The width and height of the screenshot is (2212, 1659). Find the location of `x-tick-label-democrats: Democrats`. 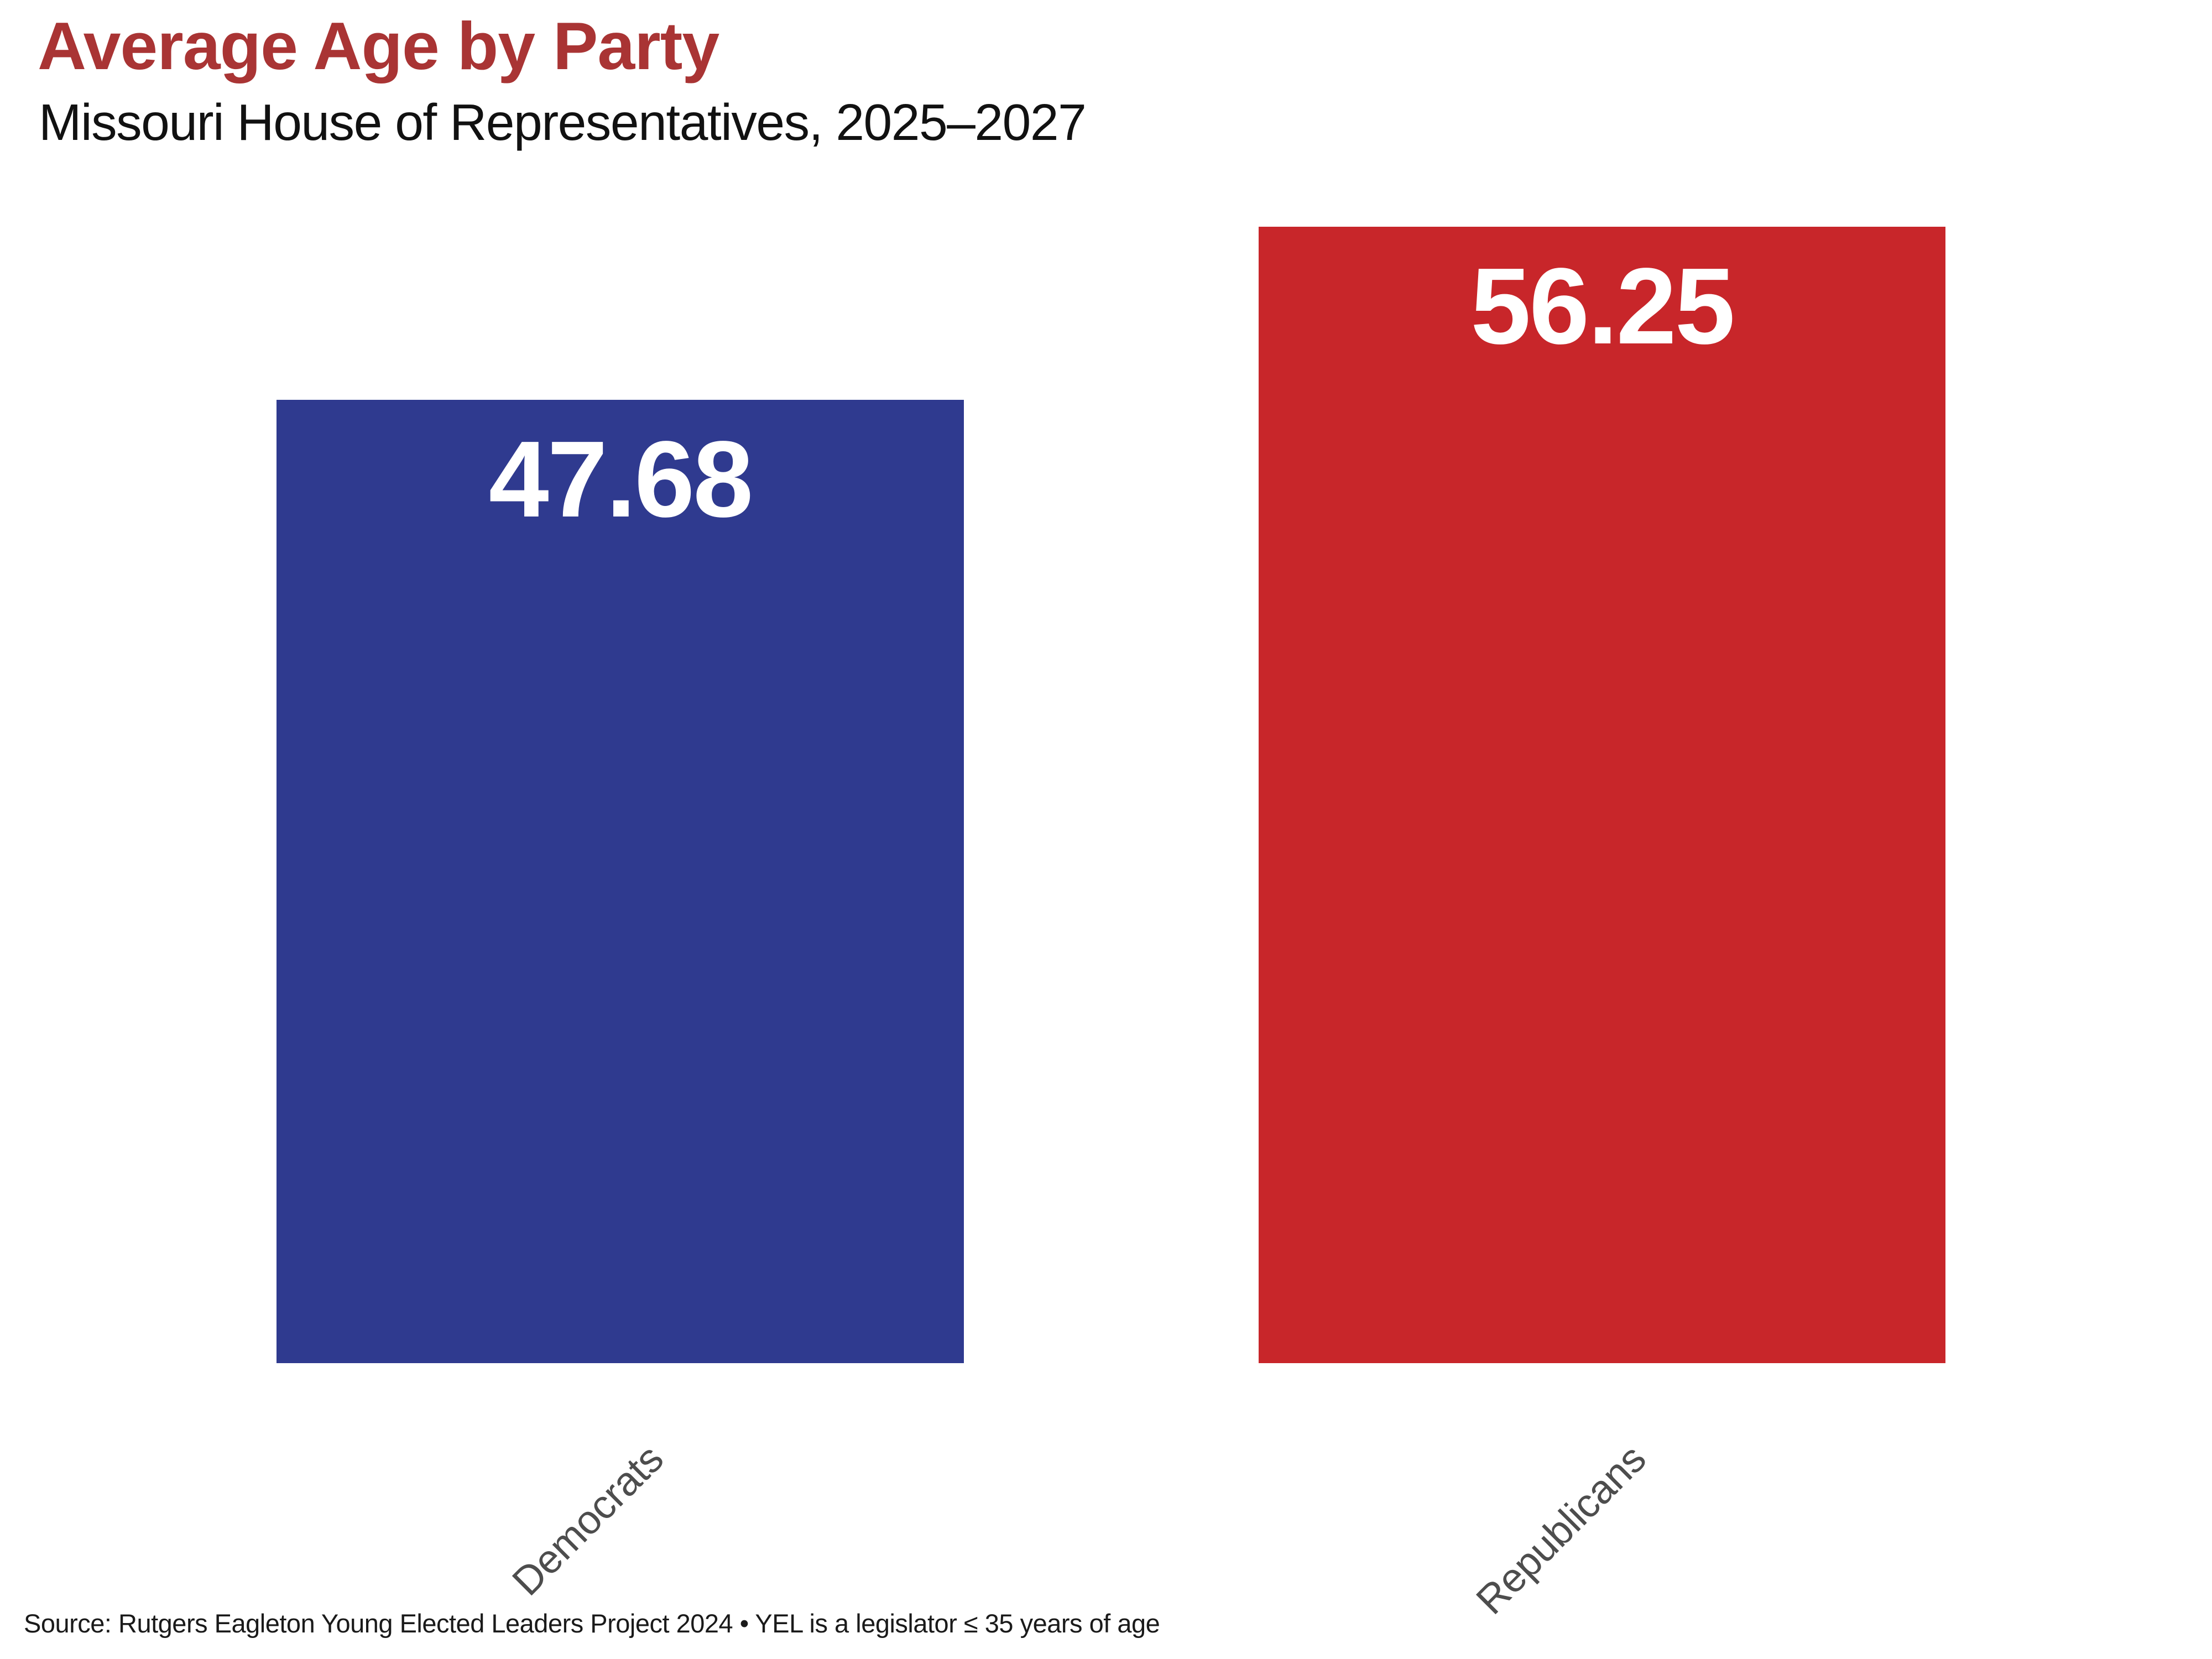

x-tick-label-democrats: Democrats is located at coordinates (587, 1520).